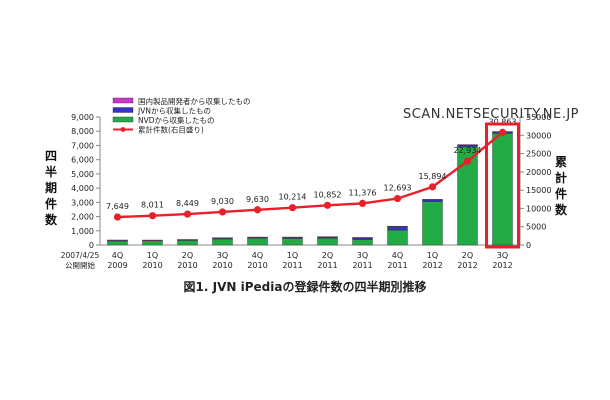  What do you see at coordinates (82, 160) in the screenshot?
I see `left-tick-label: 6,000` at bounding box center [82, 160].